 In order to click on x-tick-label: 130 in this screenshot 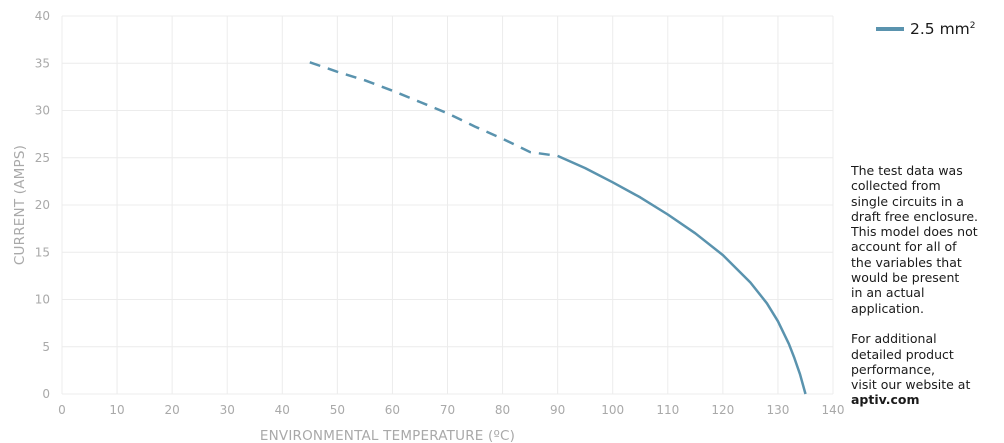, I will do `click(777, 410)`.